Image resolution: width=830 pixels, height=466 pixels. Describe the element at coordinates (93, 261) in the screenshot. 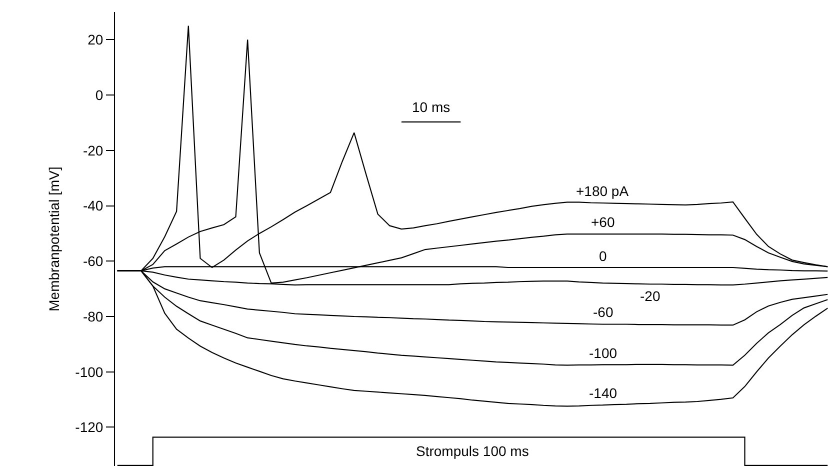

I see `y-tick-label: -60` at that location.